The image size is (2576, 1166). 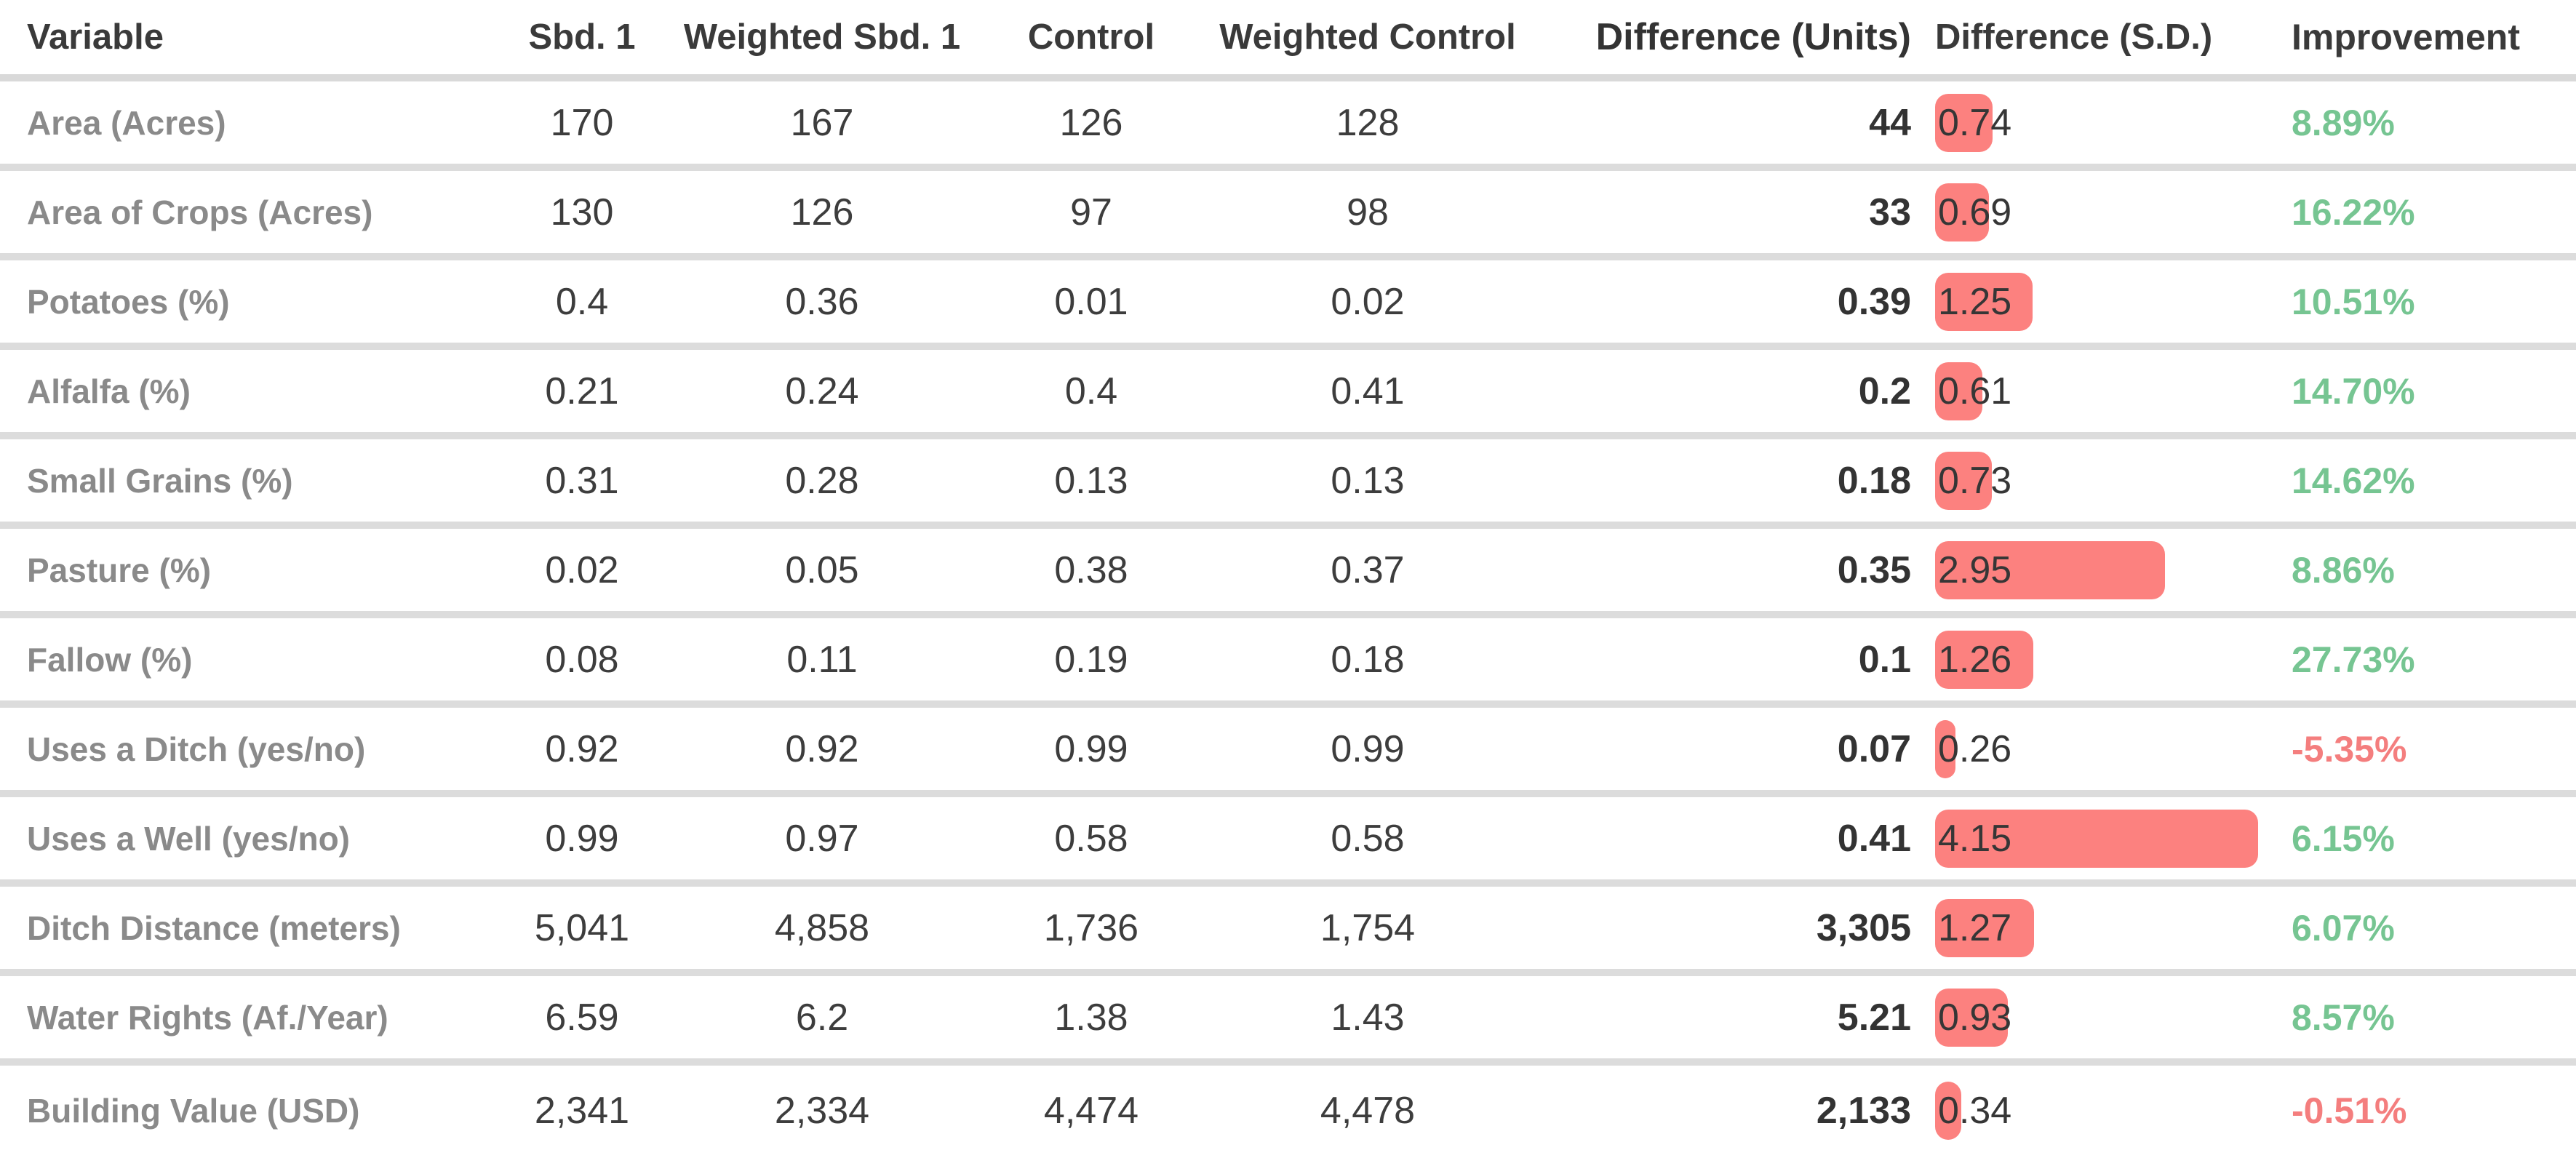 I want to click on difference-sd-value: 0.73, so click(x=1975, y=481).